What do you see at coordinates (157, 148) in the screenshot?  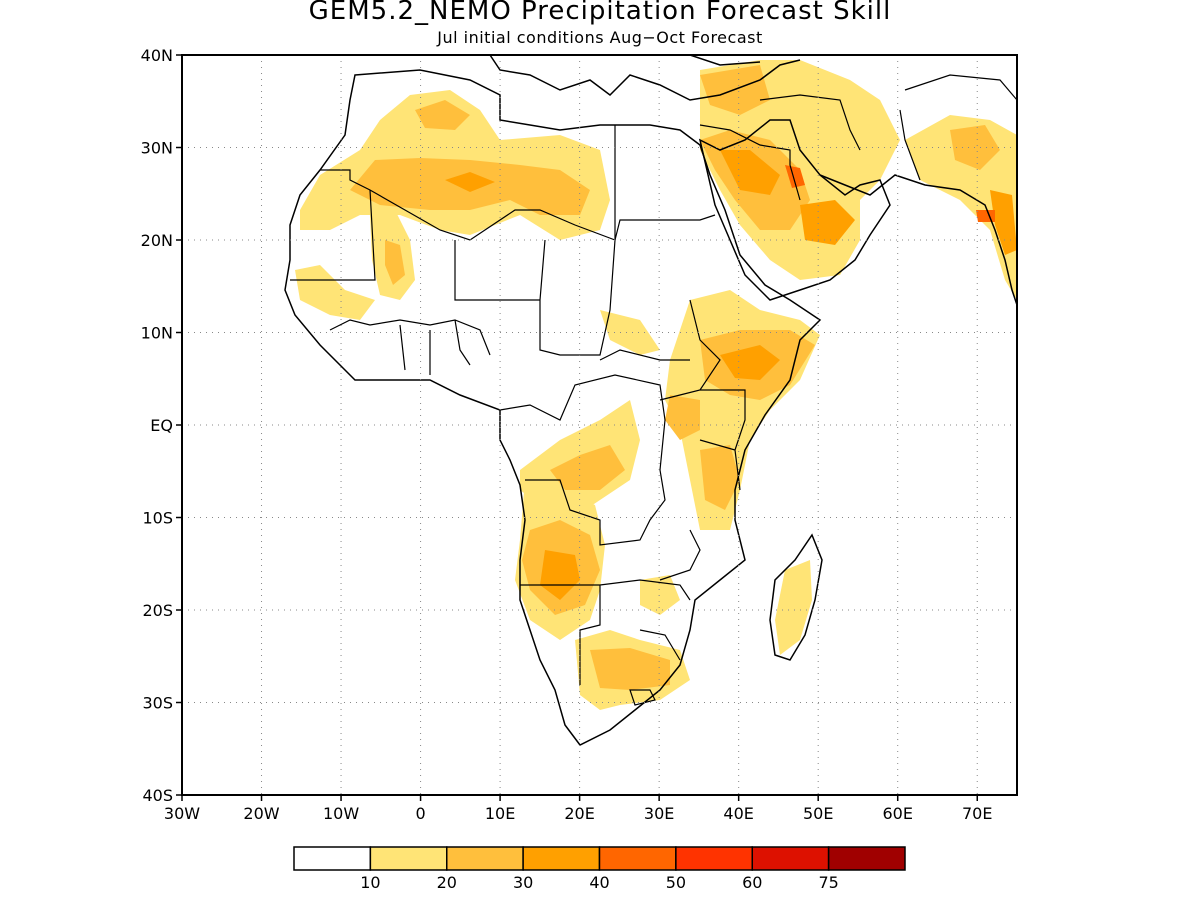 I see `lat-tick-label: 30N` at bounding box center [157, 148].